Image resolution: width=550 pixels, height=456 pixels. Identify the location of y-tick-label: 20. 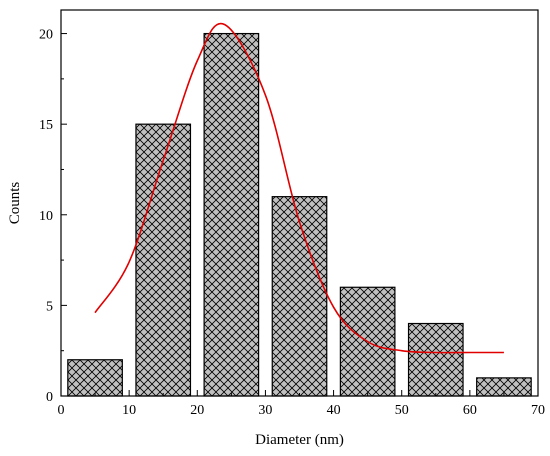
(46, 35).